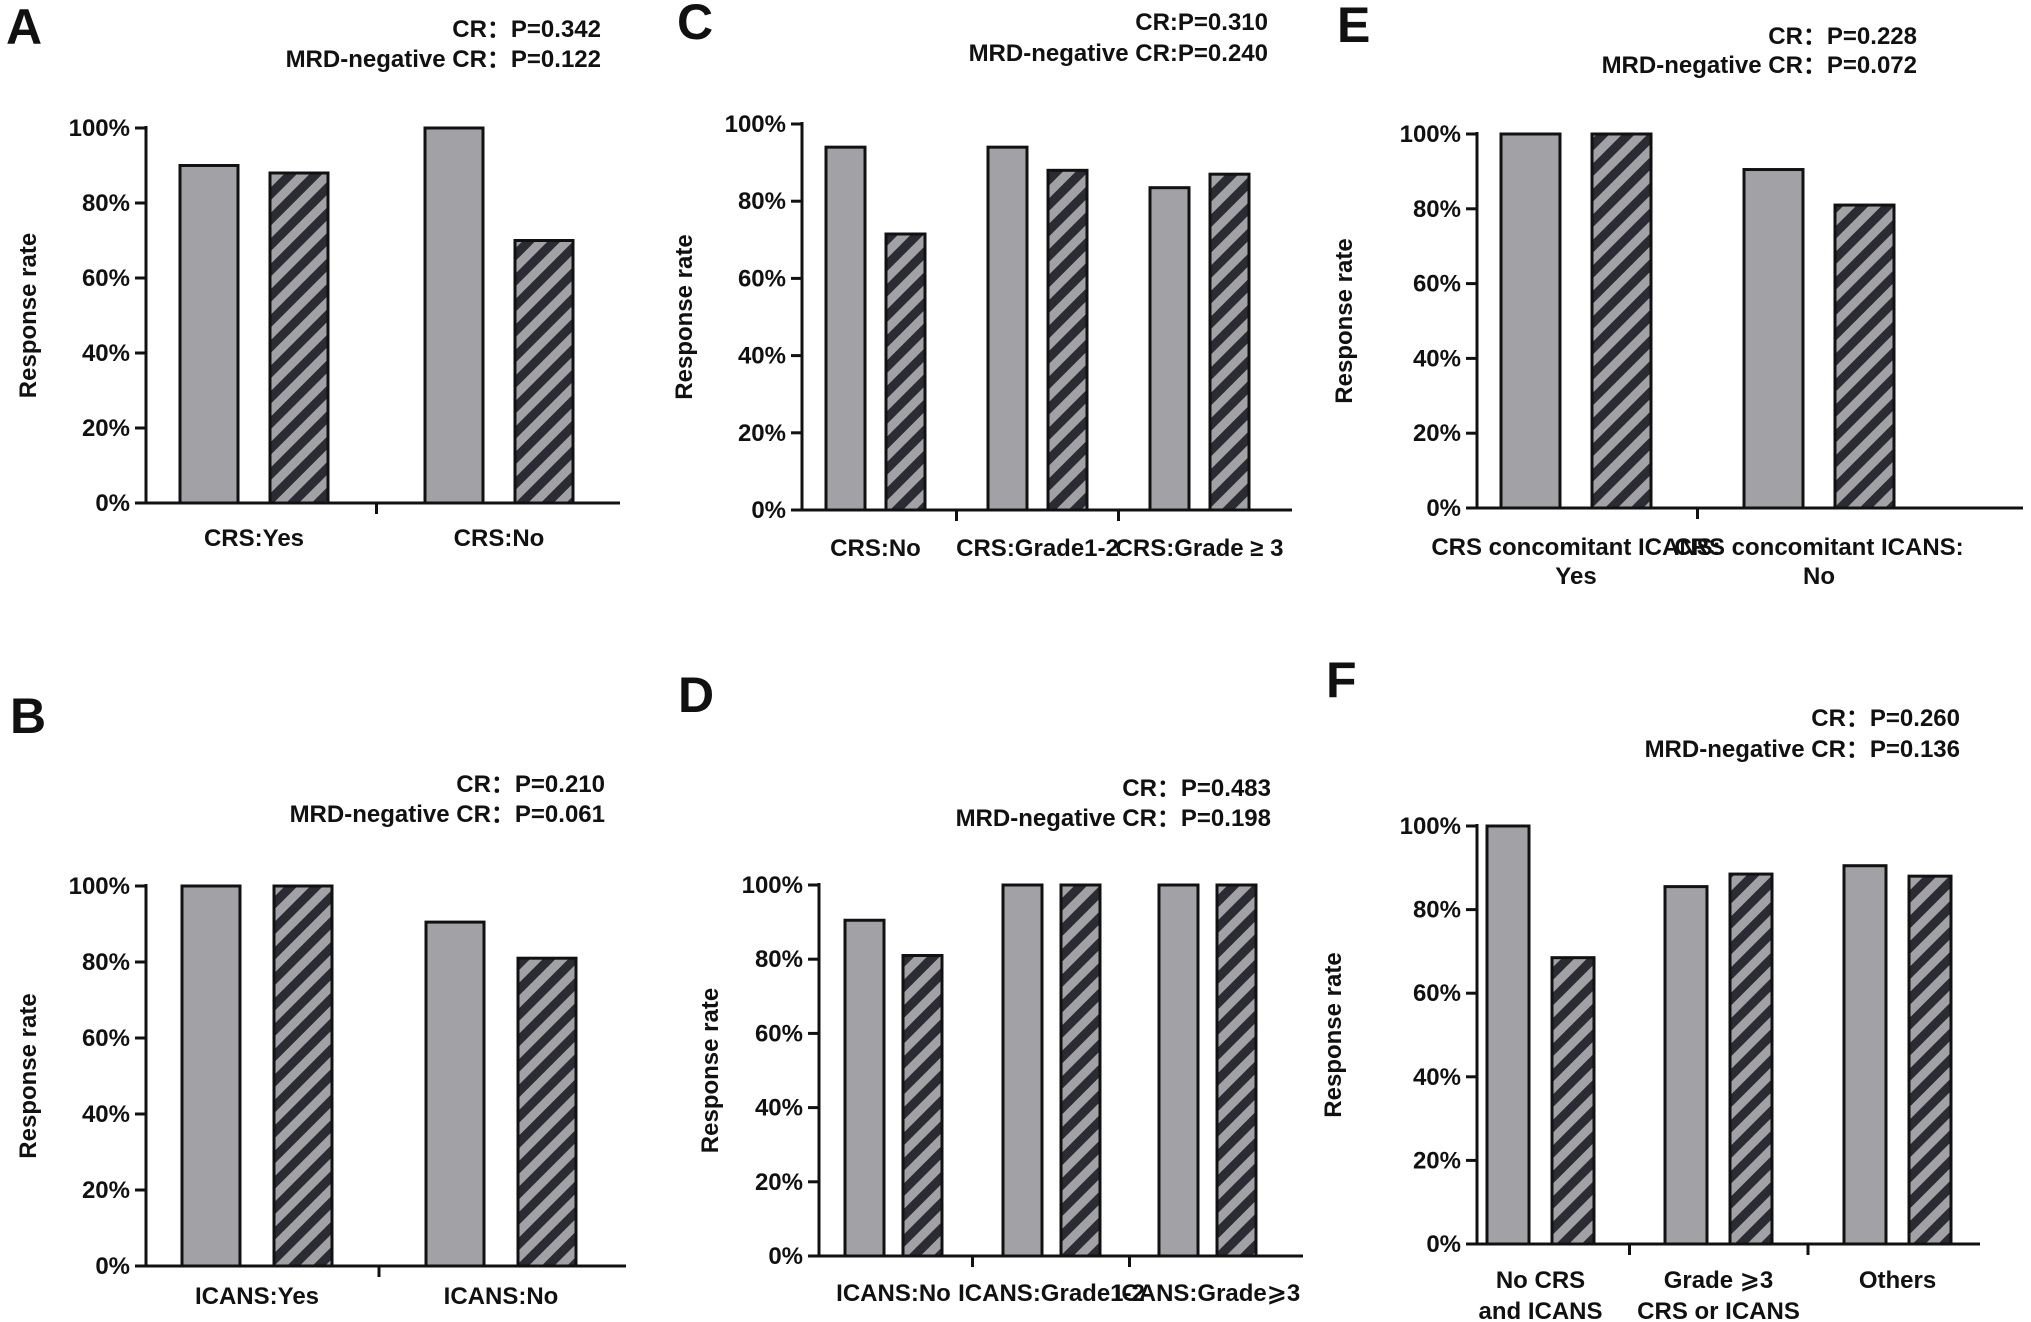  I want to click on x-category-label: ICANS:Grade1-2, so click(1051, 1293).